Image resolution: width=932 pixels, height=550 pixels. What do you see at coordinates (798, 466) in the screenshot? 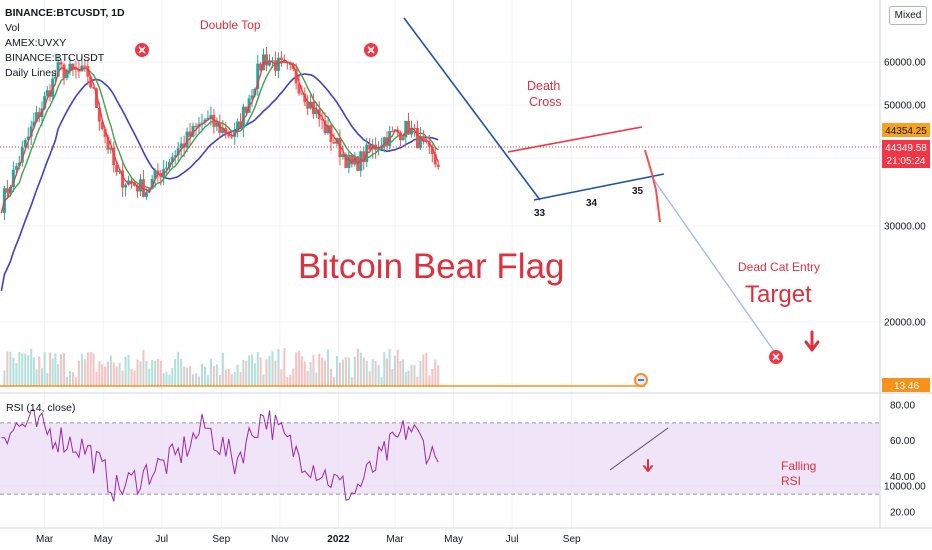
I see `falling-rsi-annotation-line1: Falling` at bounding box center [798, 466].